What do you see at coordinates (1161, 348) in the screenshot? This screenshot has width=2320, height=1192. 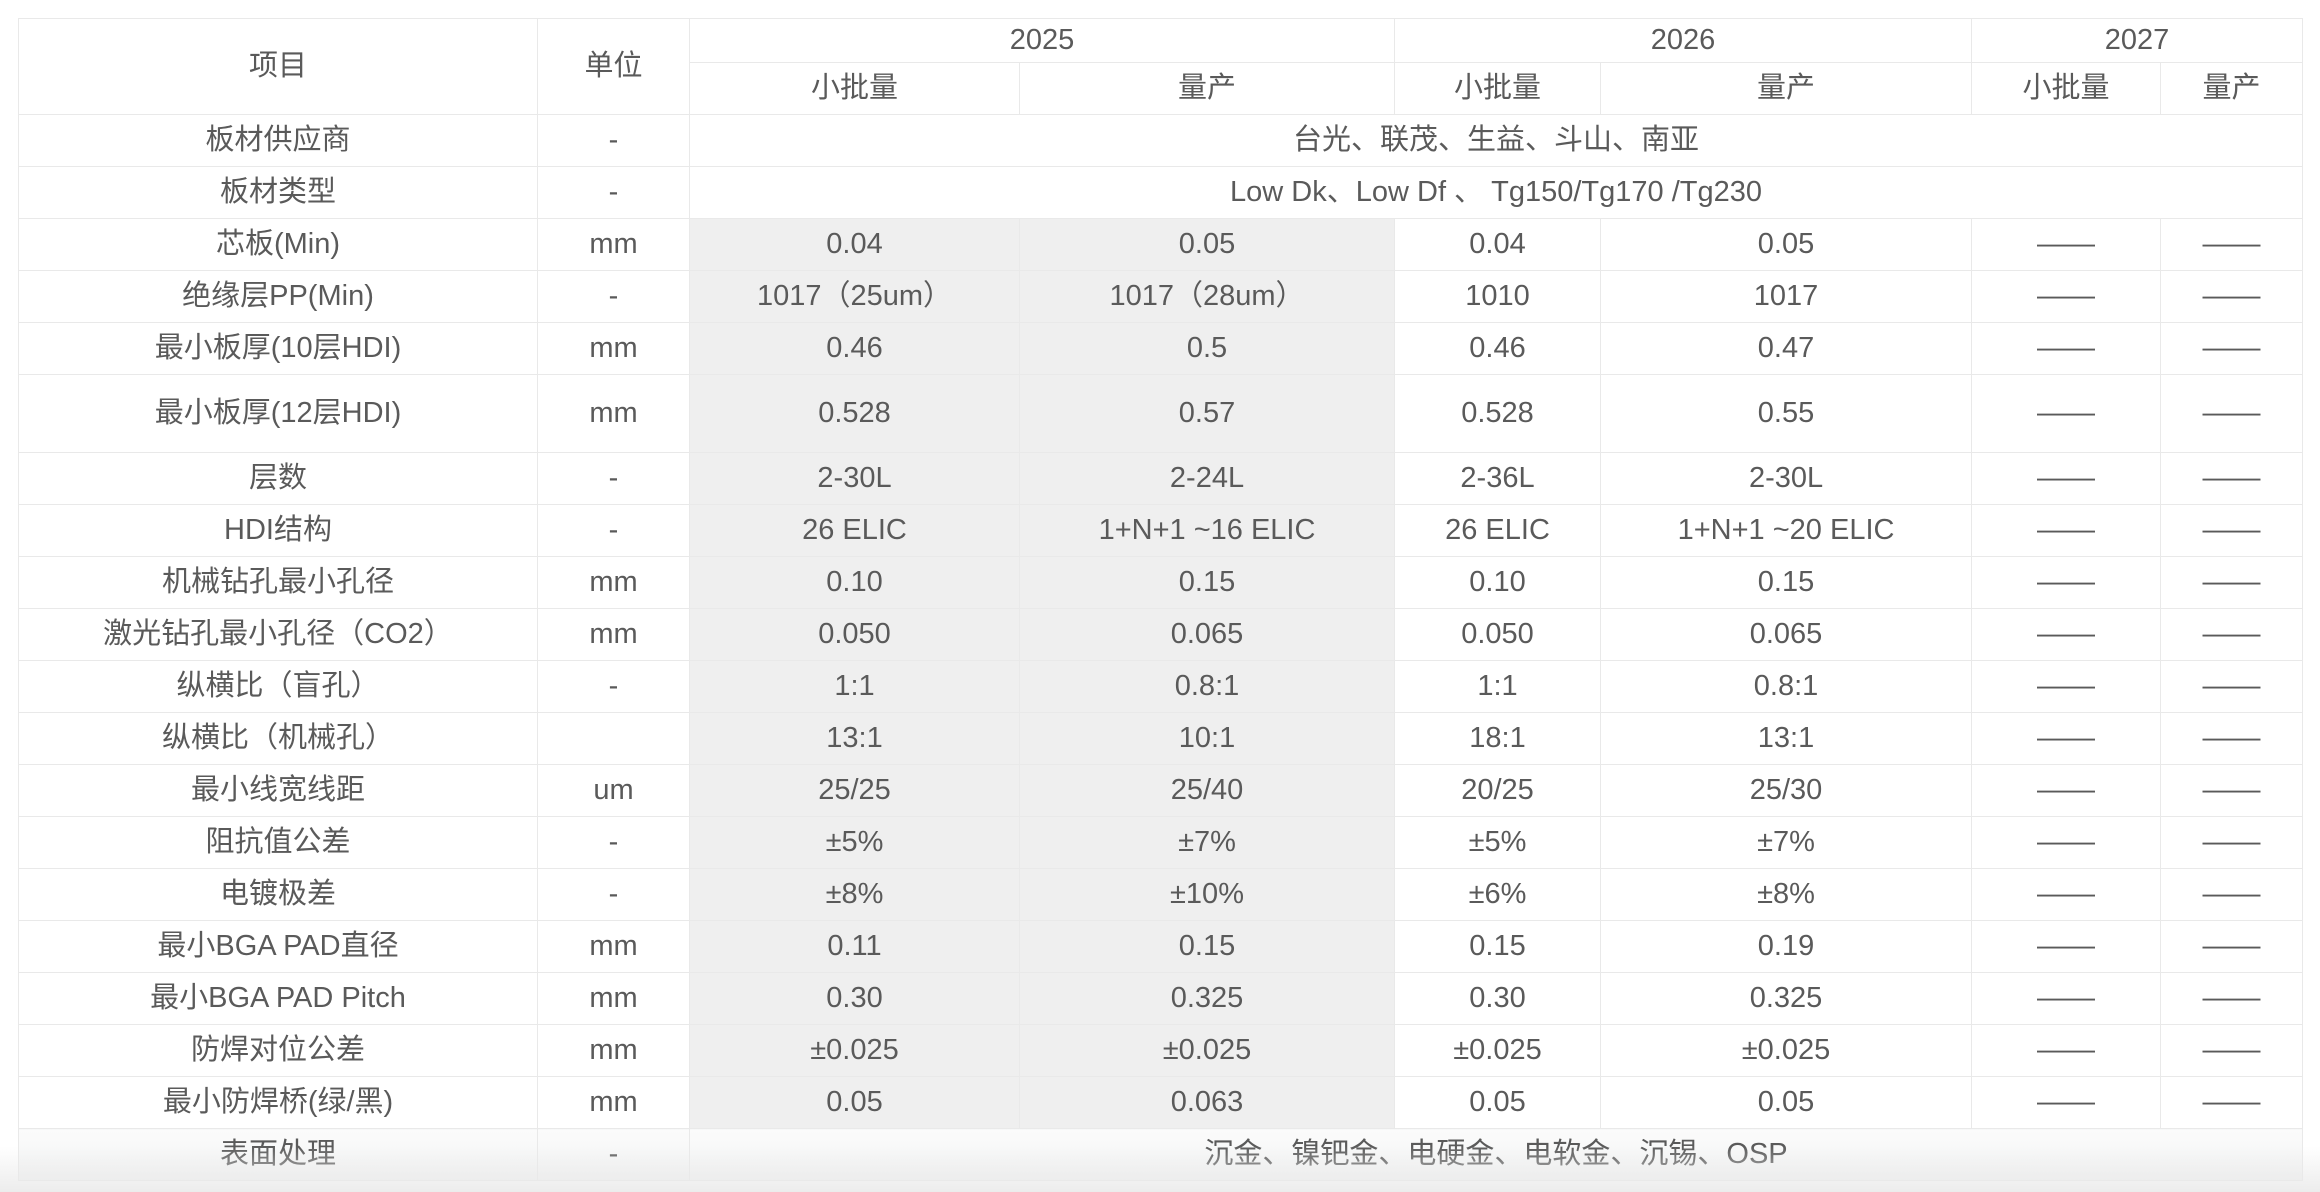 I see `table-row: 最小板厚(10层HDI) mm 0.46 0.5 0.46 0.47 —— ——` at bounding box center [1161, 348].